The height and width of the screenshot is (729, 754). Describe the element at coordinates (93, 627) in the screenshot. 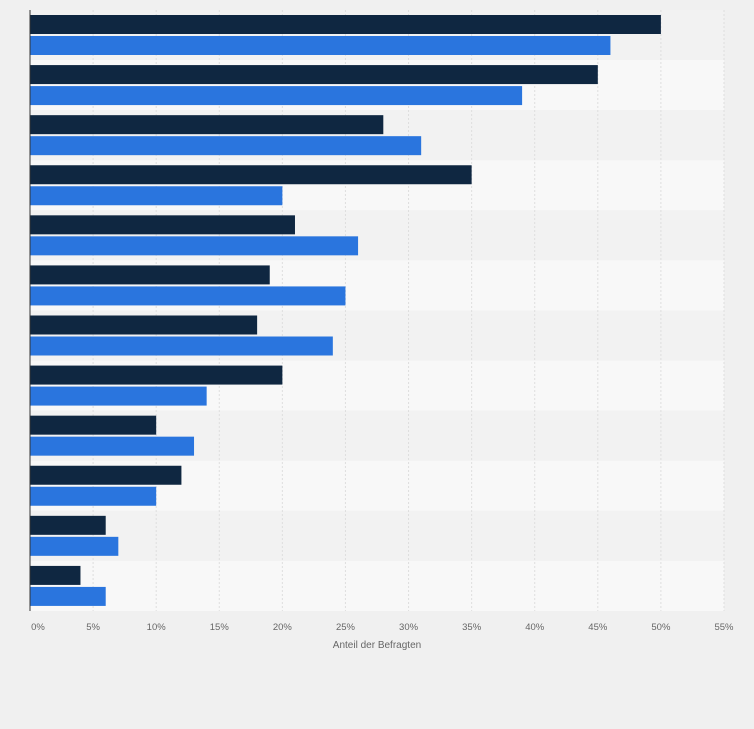

I see `x-tick-label: 5%` at that location.